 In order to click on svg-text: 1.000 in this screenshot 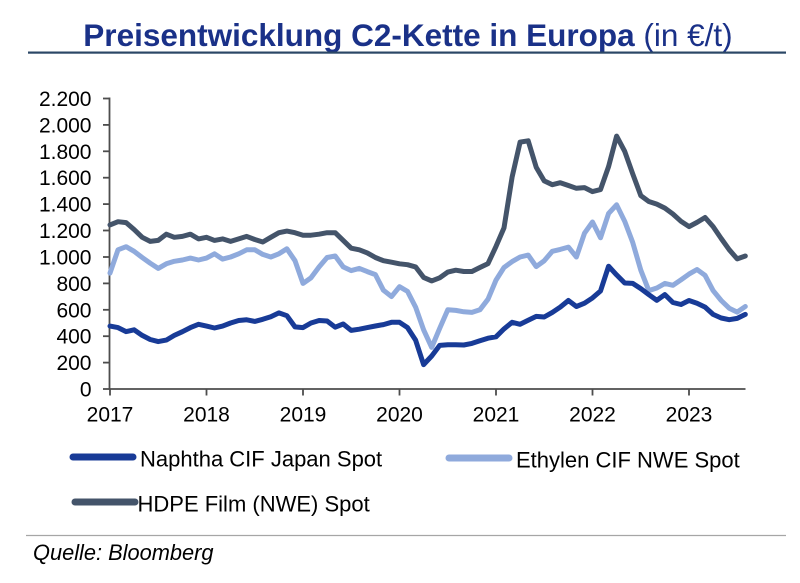, I will do `click(65, 258)`.